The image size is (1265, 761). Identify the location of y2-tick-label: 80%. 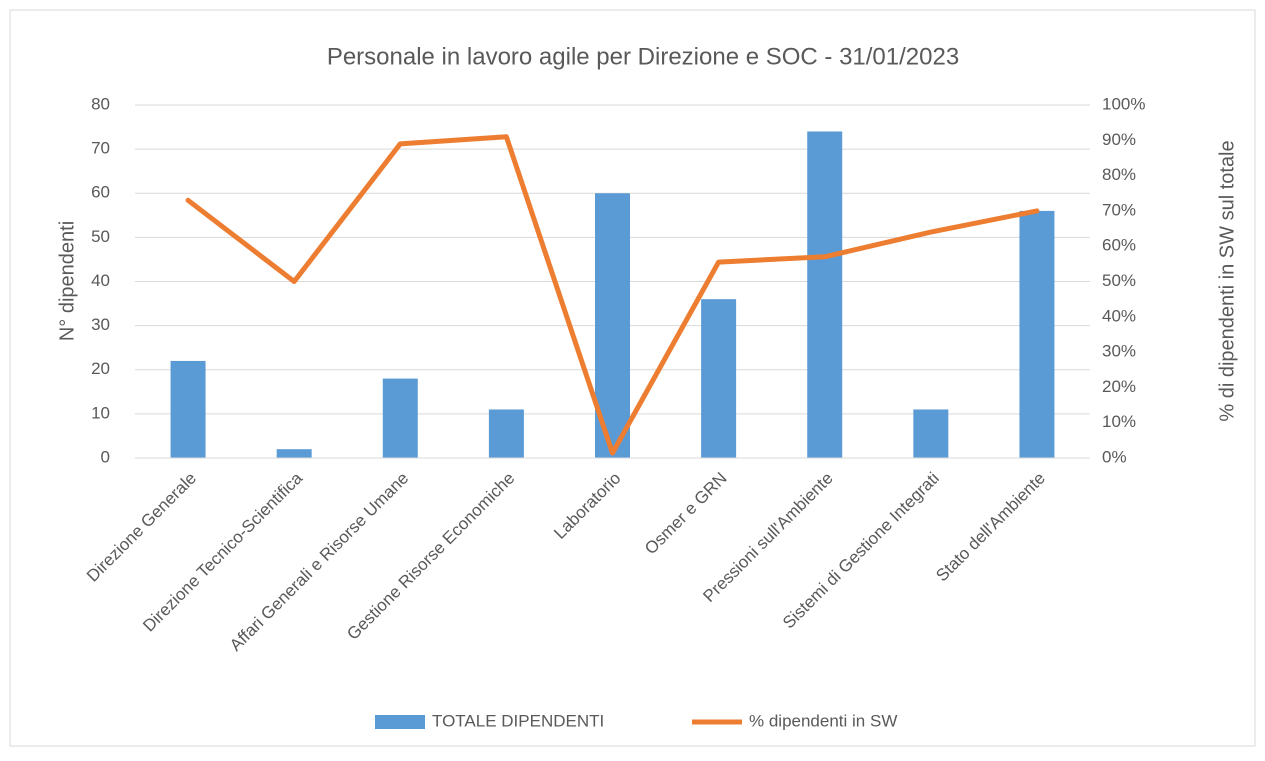
(1119, 174).